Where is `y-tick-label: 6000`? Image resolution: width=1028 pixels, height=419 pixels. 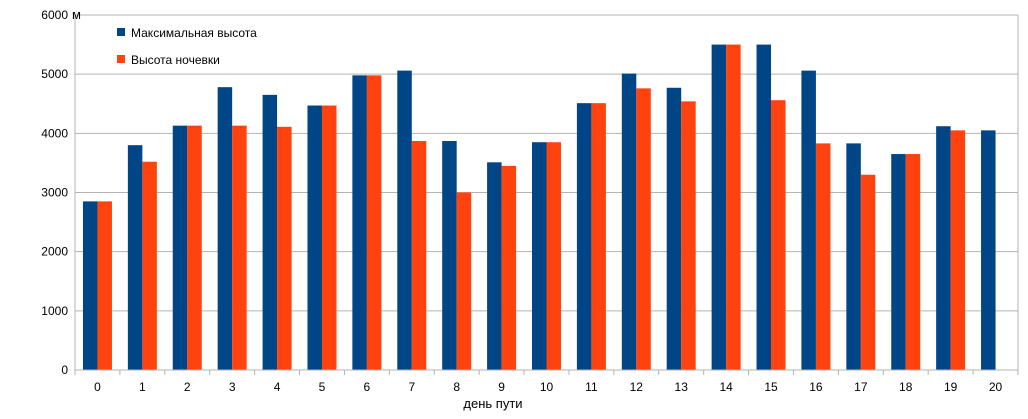 y-tick-label: 6000 is located at coordinates (54, 15).